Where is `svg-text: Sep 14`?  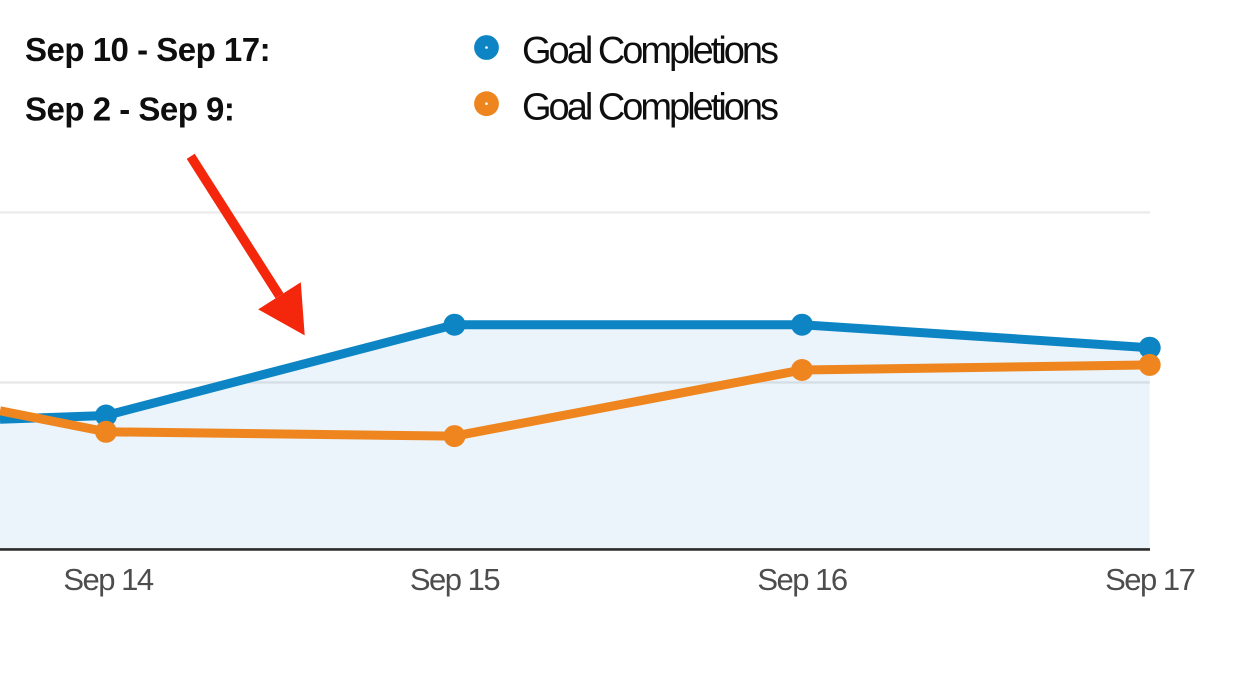
svg-text: Sep 14 is located at coordinates (108, 579).